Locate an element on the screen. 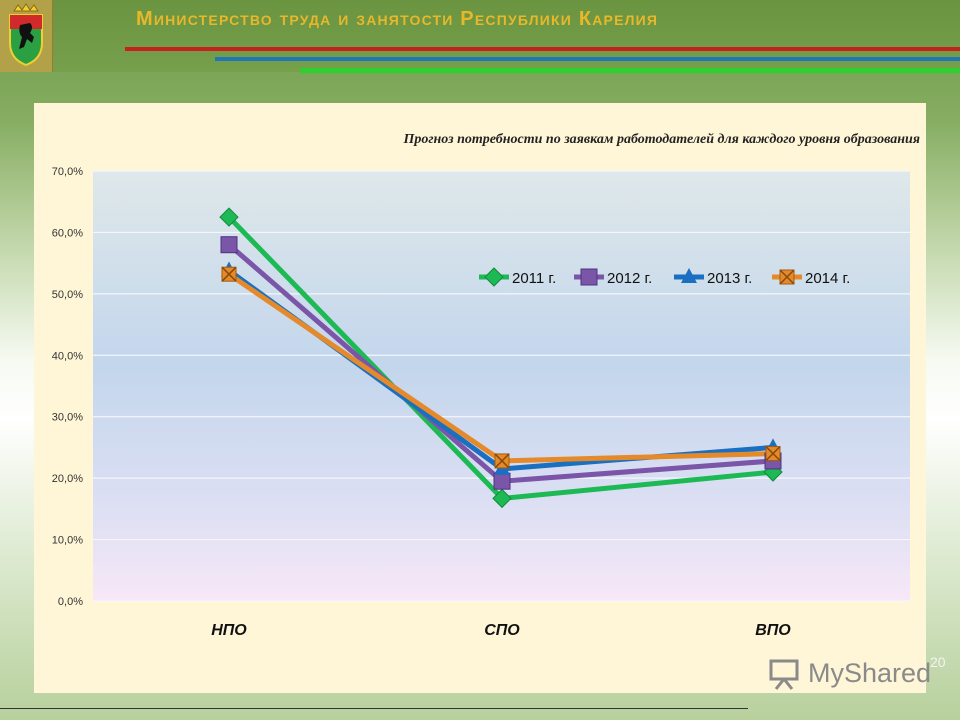 This screenshot has width=960, height=720. legend-label: 2013 г. is located at coordinates (729, 278).